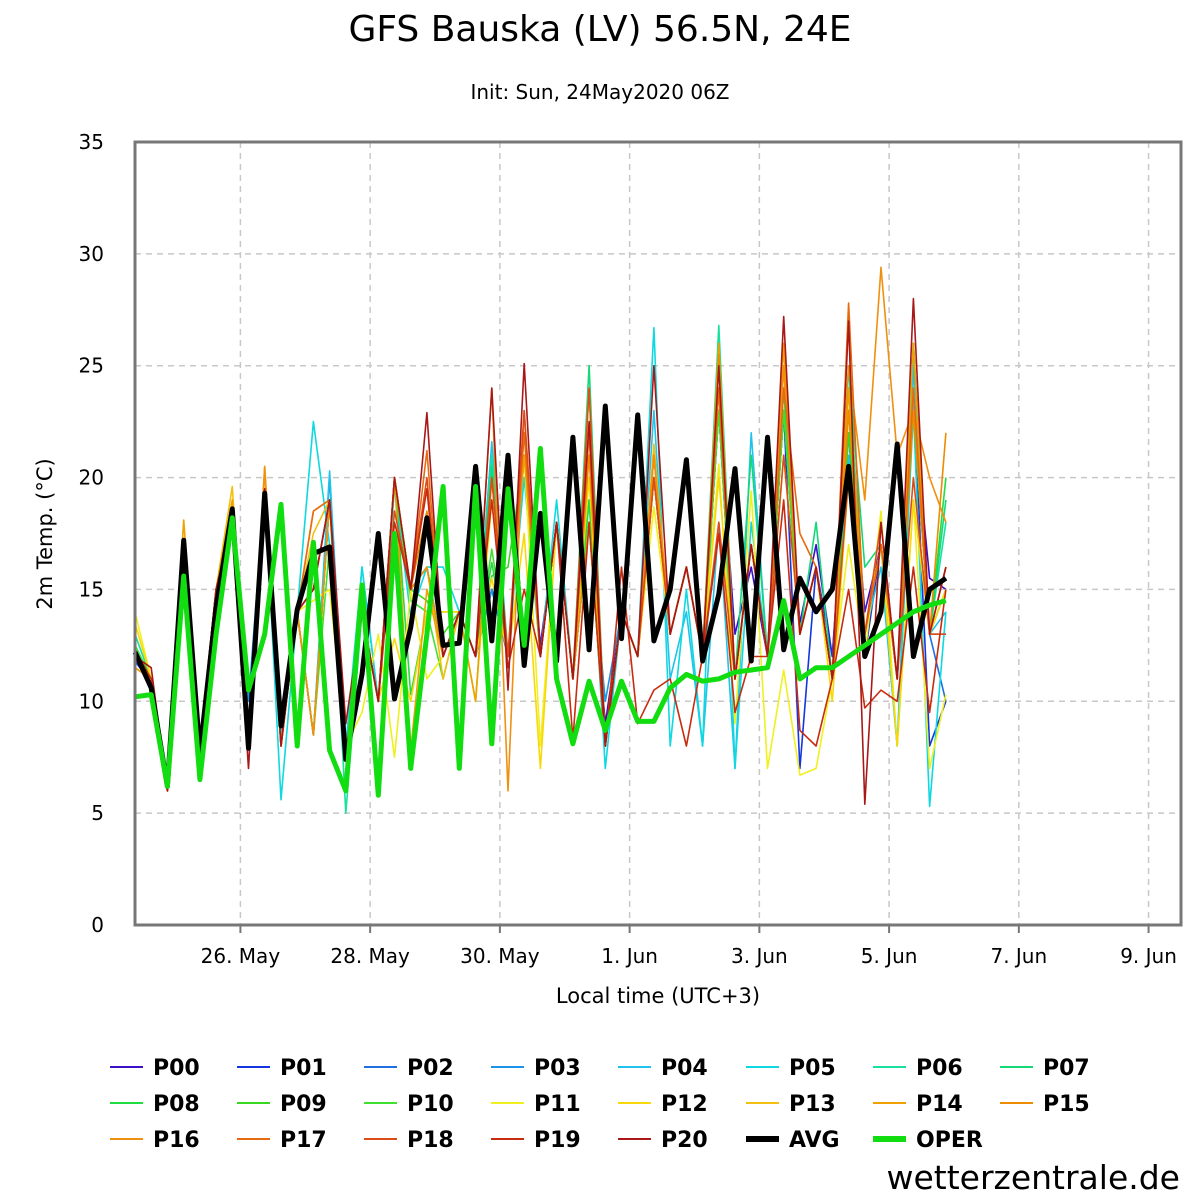 The height and width of the screenshot is (1200, 1200). What do you see at coordinates (500, 956) in the screenshot?
I see `x-tick-label: 30. May` at bounding box center [500, 956].